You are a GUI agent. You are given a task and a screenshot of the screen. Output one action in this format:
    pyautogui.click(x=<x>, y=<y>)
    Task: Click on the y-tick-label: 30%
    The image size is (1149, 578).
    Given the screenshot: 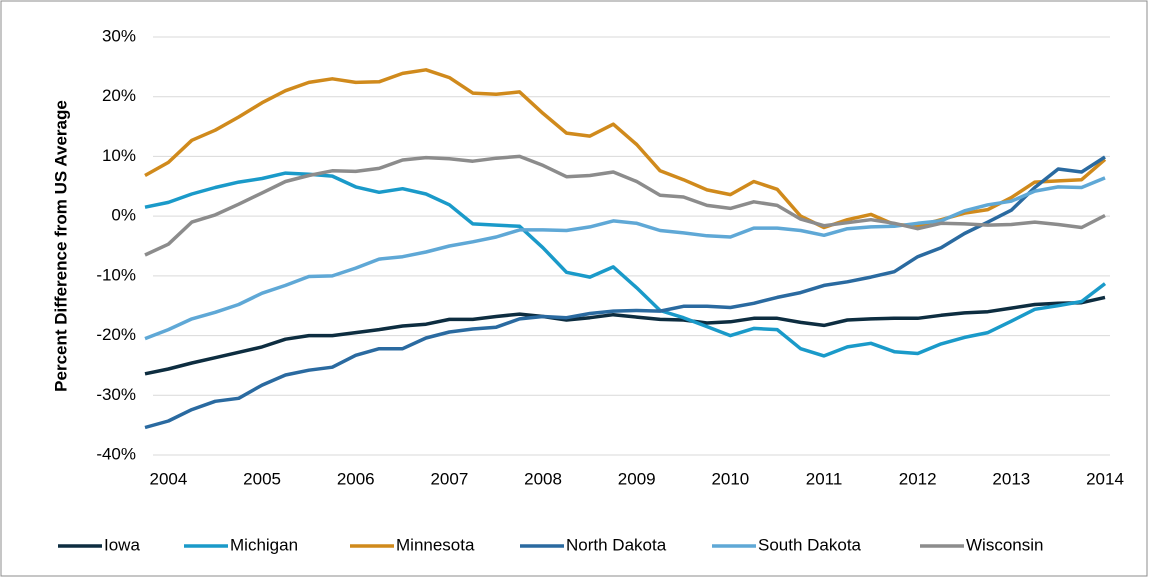 What is the action you would take?
    pyautogui.click(x=119, y=35)
    